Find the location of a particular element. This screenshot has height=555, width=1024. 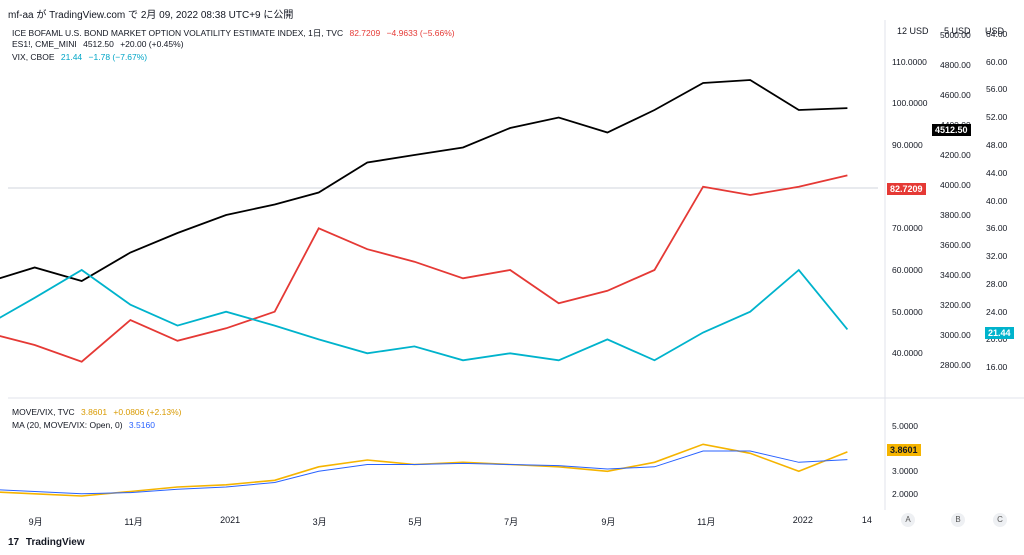

ratio-axis-tick: 3.0000 is located at coordinates (905, 471).